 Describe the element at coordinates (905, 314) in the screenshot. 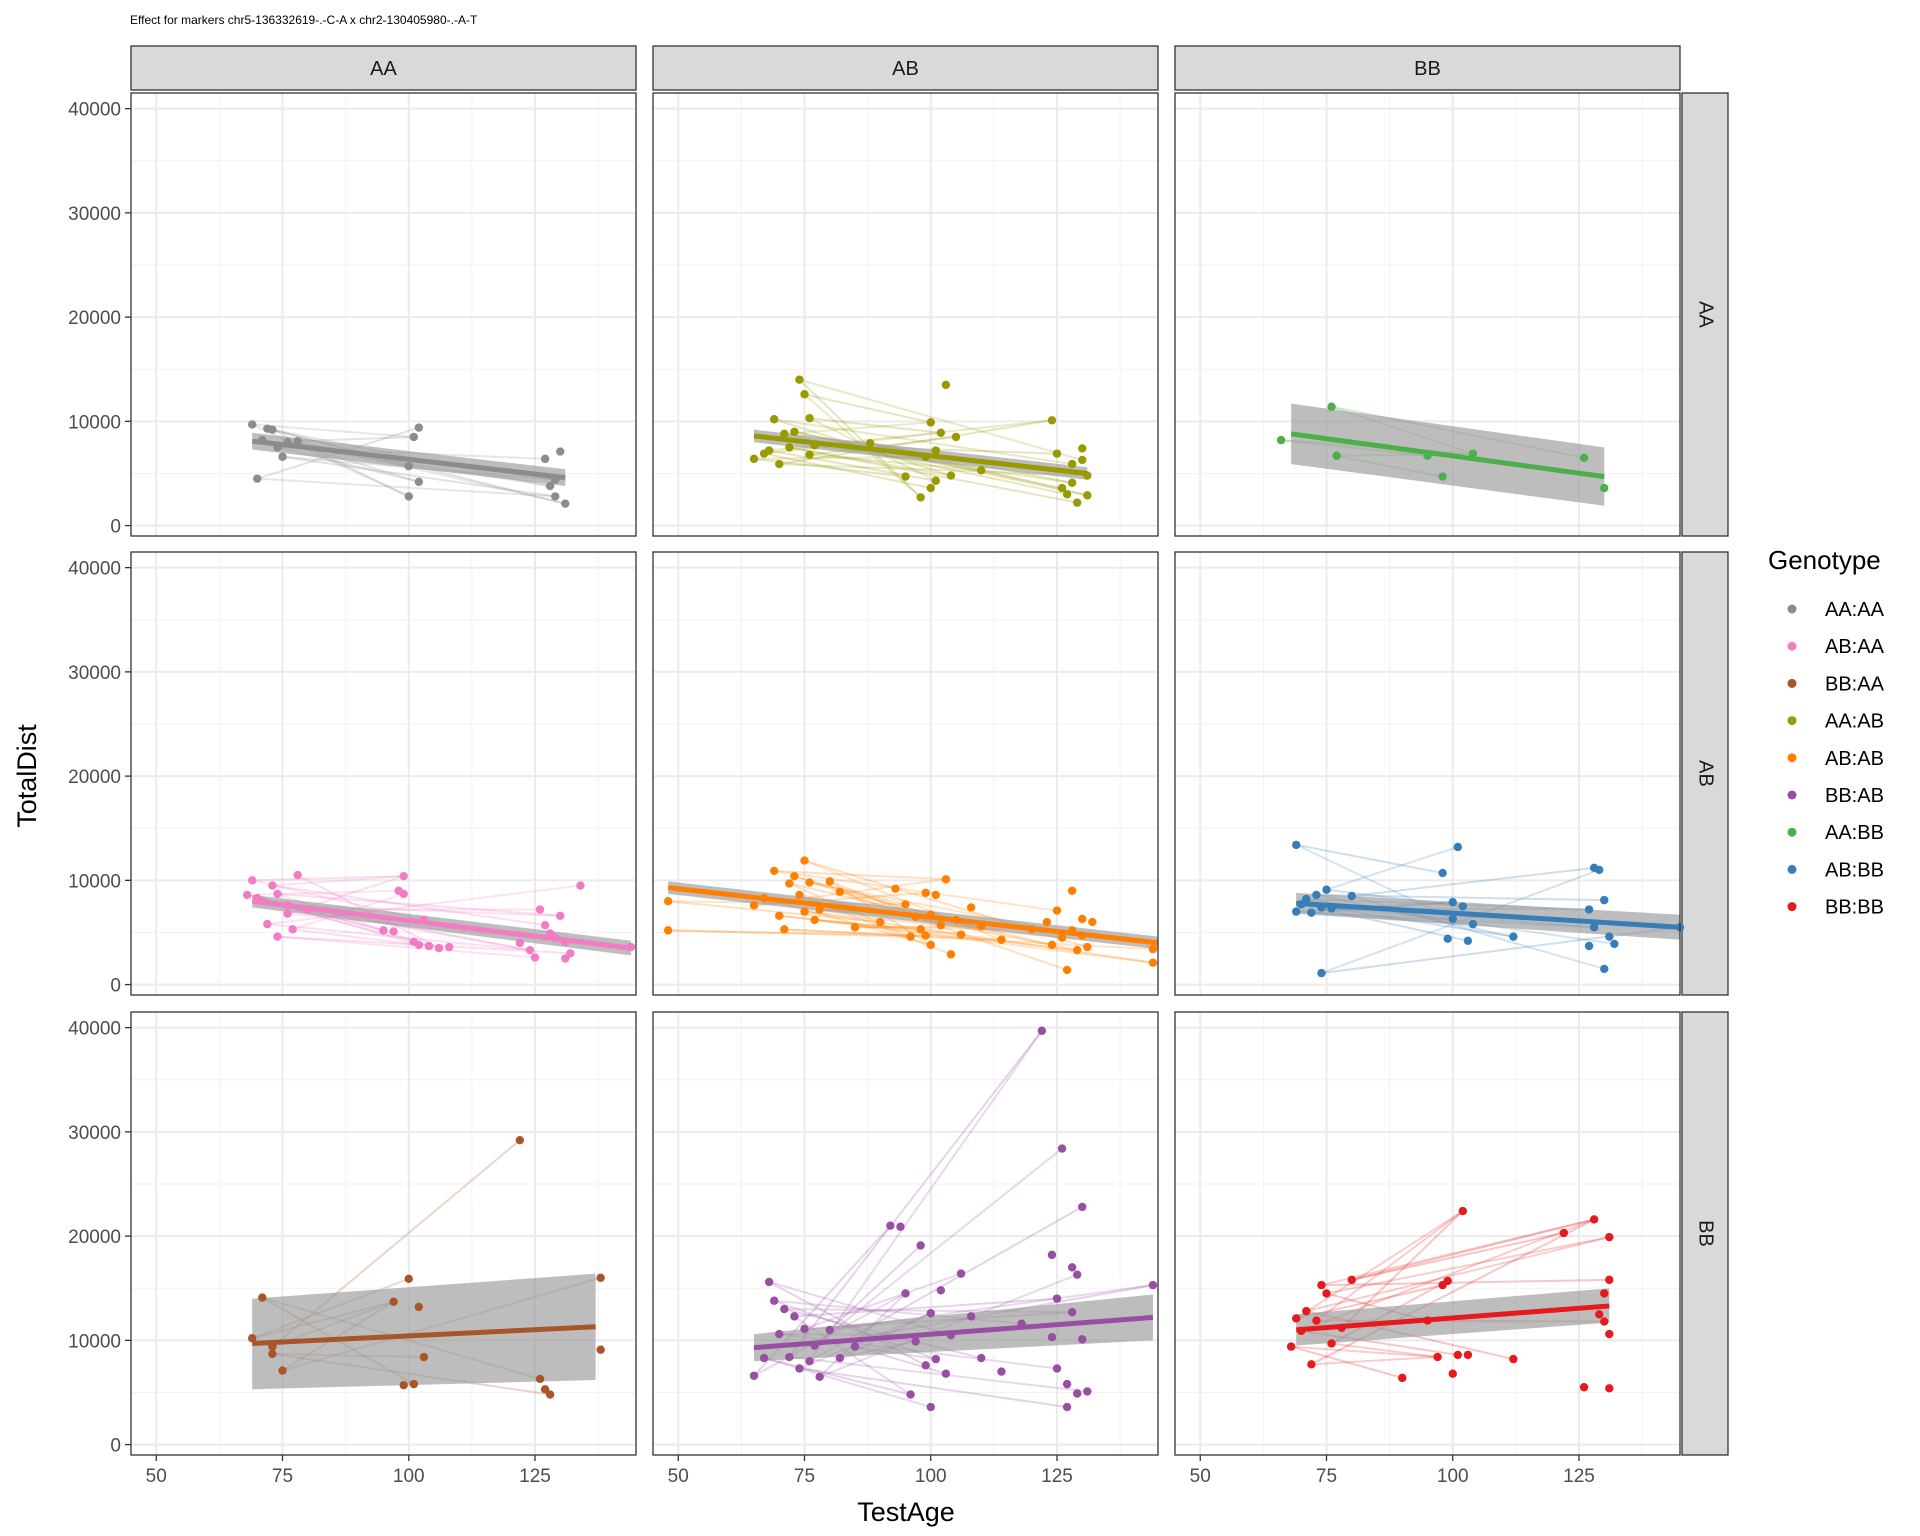

I see `panel-aa-ab` at that location.